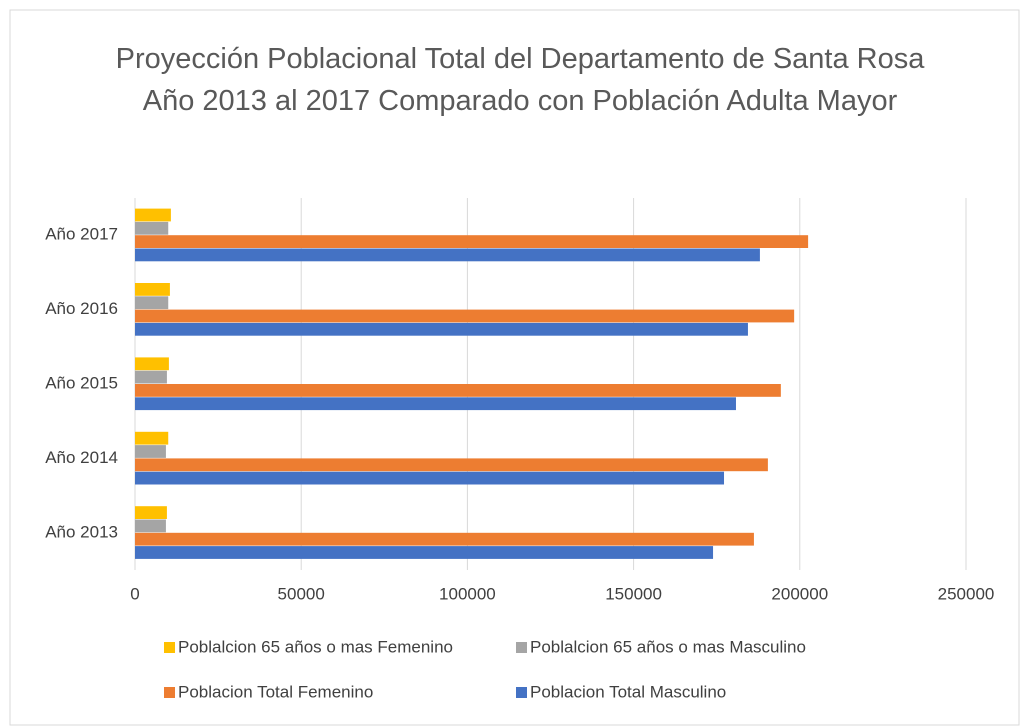 This screenshot has width=1020, height=726. What do you see at coordinates (315, 646) in the screenshot?
I see `legend-label: Poblalcion 65 años o mas Femenino` at bounding box center [315, 646].